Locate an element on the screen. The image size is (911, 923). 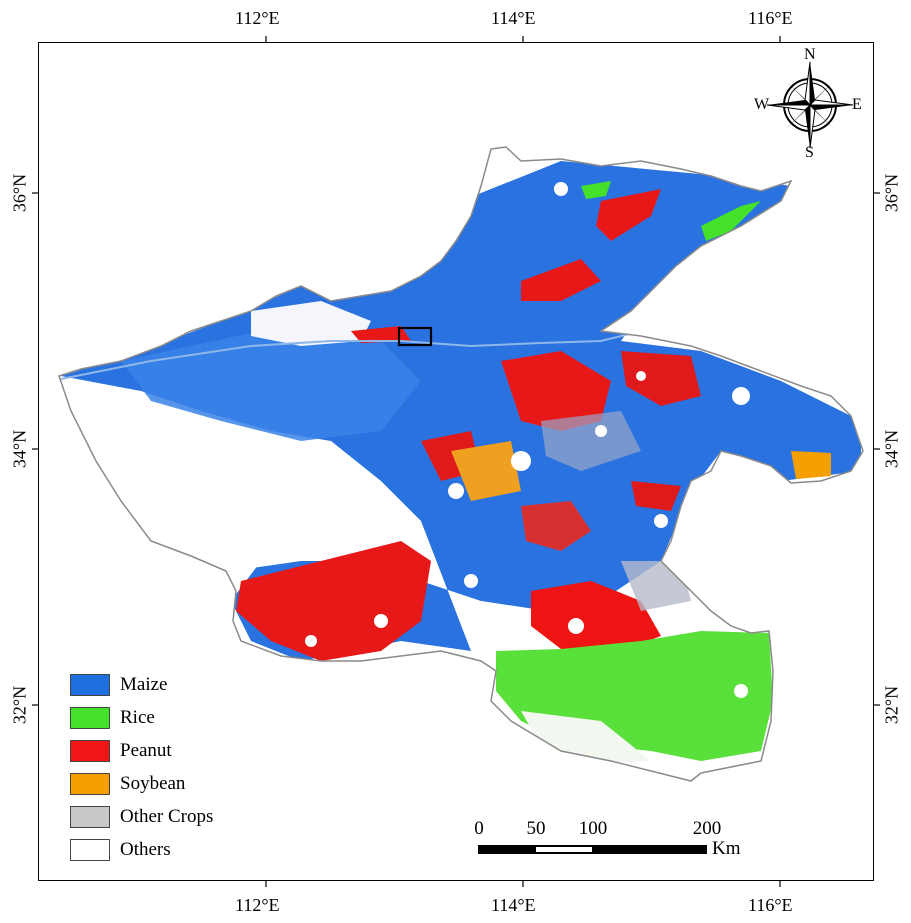
scale-label-50: 50 is located at coordinates (536, 828).